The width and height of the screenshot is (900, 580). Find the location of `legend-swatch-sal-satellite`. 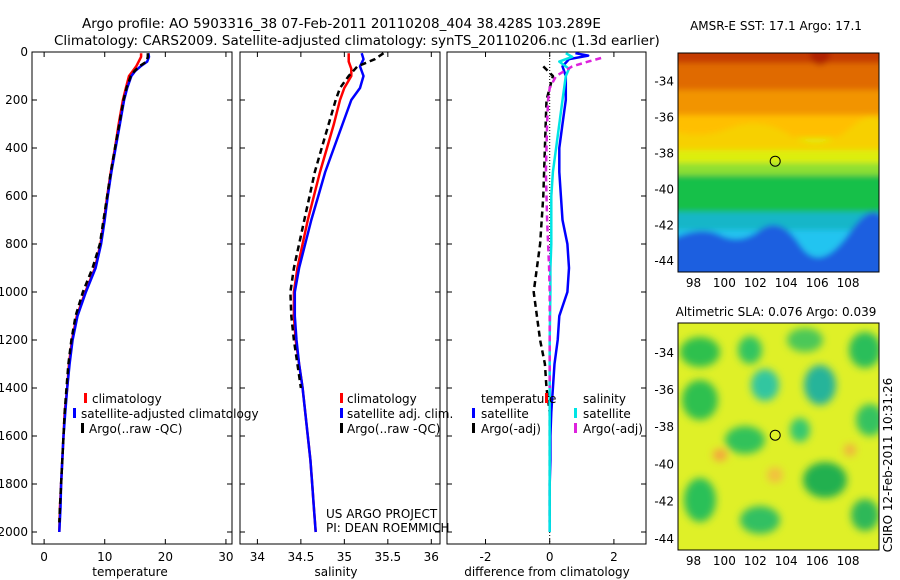

legend-swatch-sal-satellite is located at coordinates (575, 413).